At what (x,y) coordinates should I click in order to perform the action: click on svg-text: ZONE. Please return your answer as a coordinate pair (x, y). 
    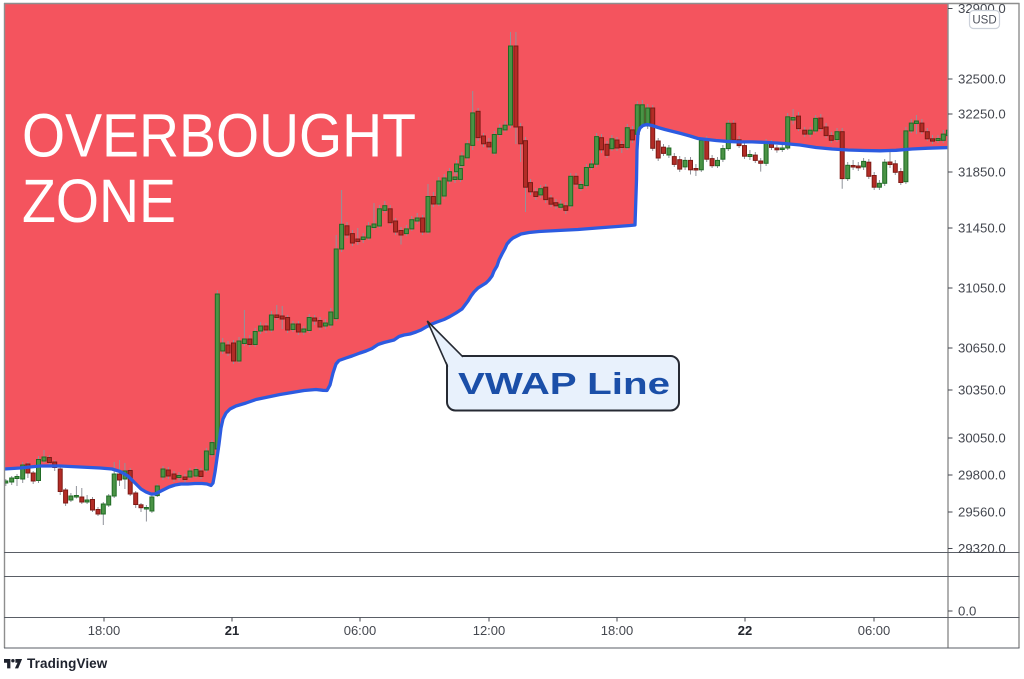
    Looking at the image, I should click on (99, 201).